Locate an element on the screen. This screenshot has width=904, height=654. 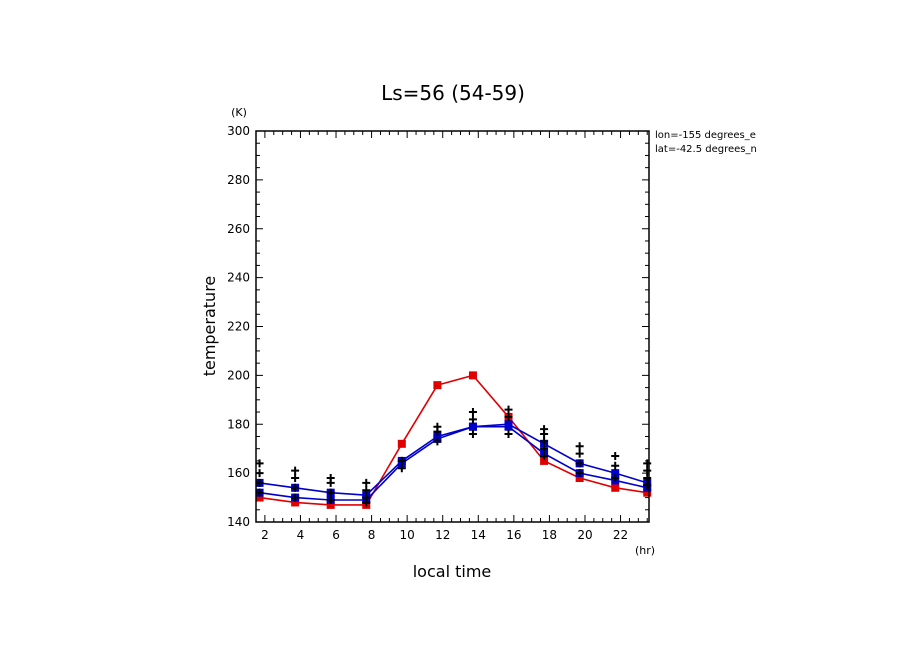
x-tick-label: 20 is located at coordinates (584, 535).